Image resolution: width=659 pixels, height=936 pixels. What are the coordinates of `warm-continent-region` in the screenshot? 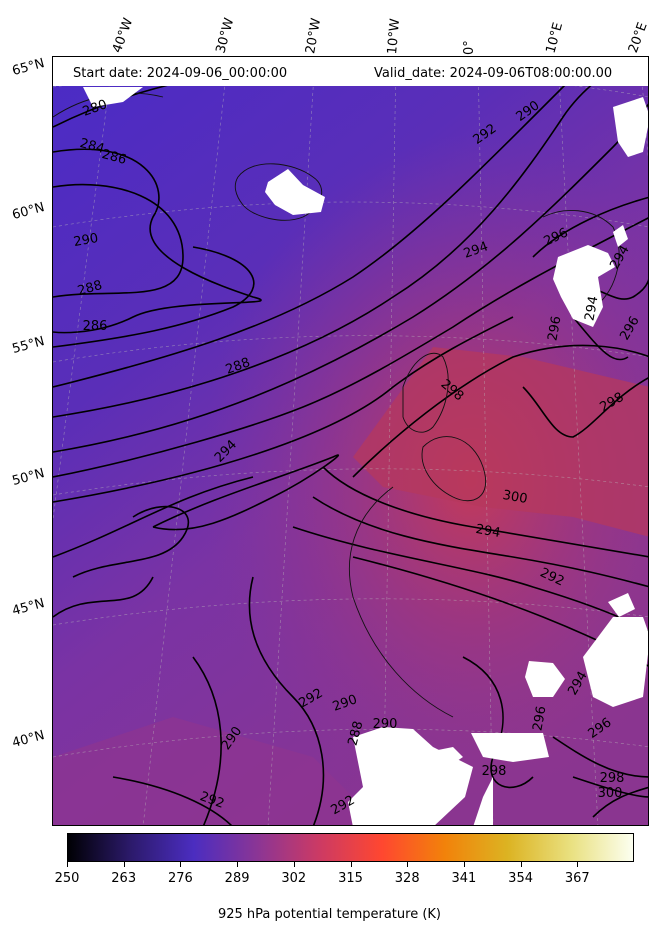 It's located at (500, 442).